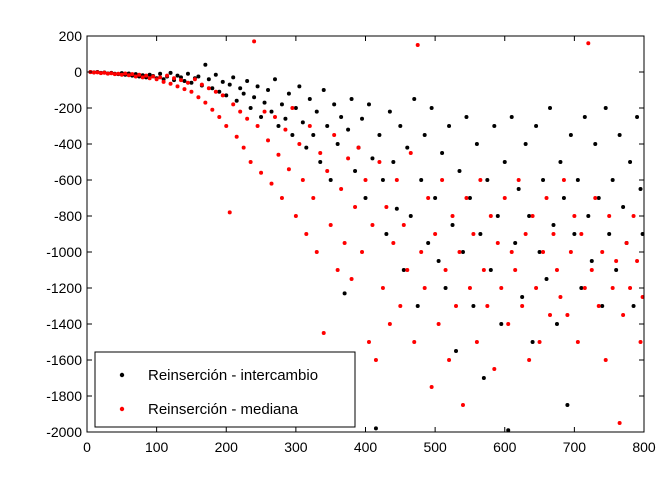  I want to click on y-tick-label--1800: -1800, so click(64, 396).